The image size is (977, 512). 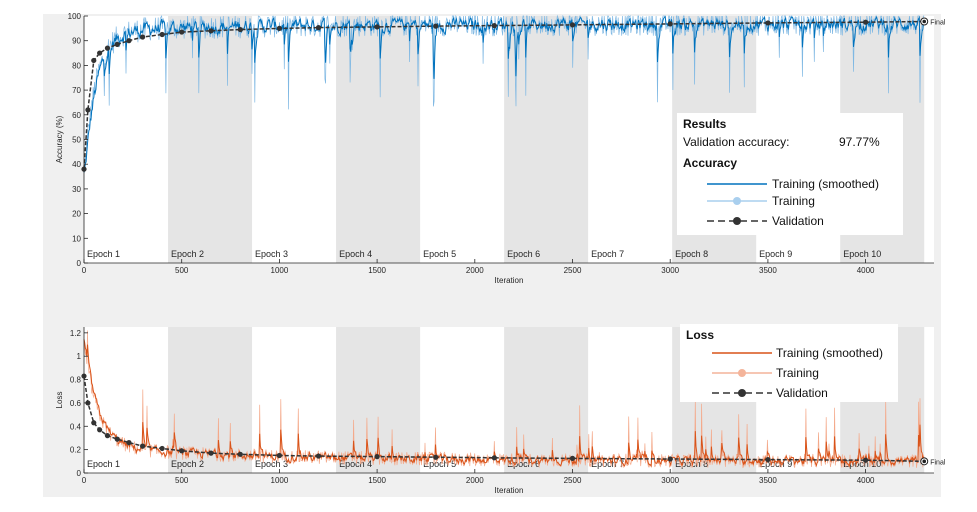 I want to click on x-tick-label-acc: 3000, so click(x=670, y=270).